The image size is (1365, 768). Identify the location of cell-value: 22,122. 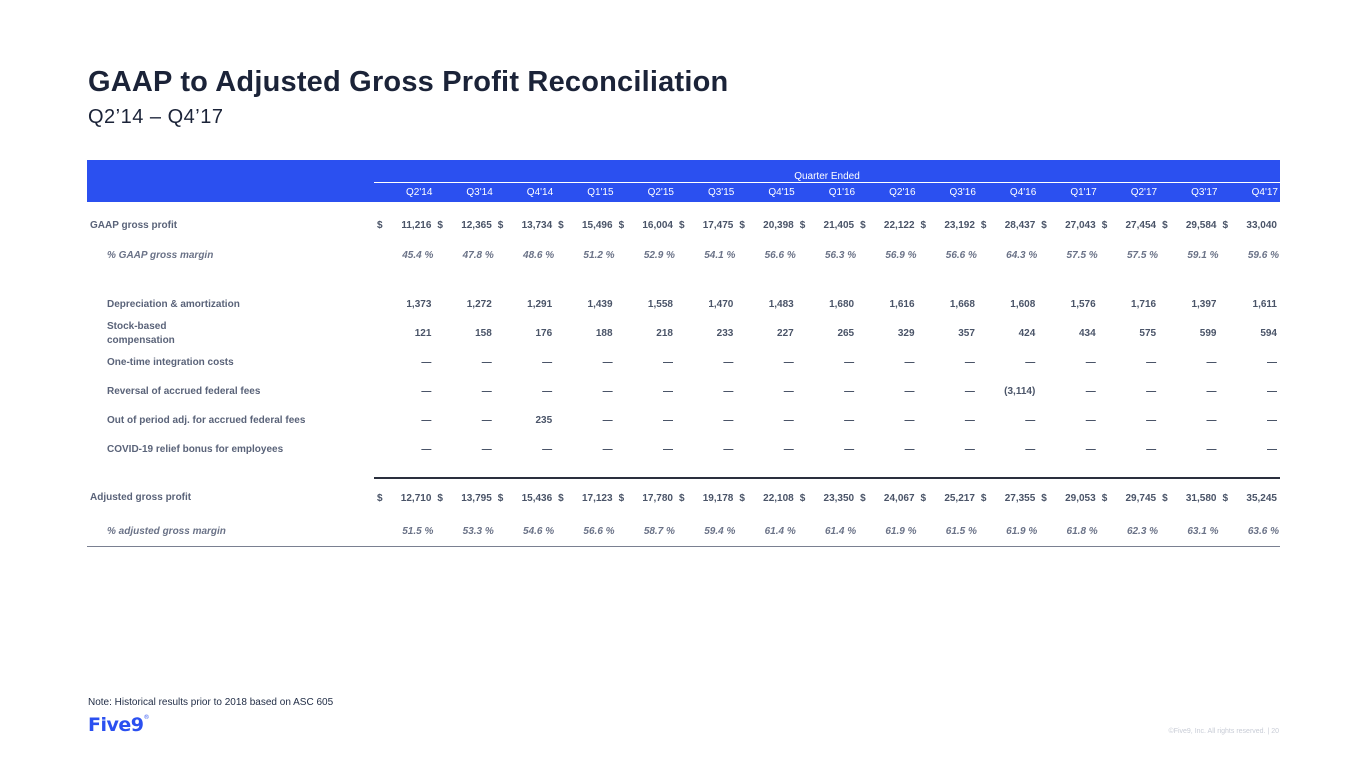
(899, 225).